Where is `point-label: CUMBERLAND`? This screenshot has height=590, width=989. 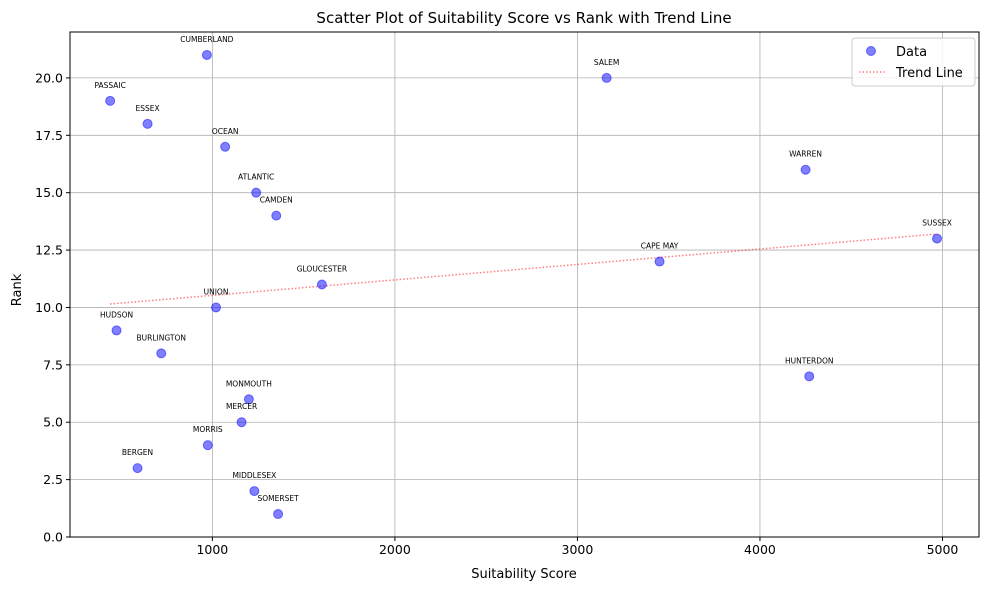
point-label: CUMBERLAND is located at coordinates (206, 39).